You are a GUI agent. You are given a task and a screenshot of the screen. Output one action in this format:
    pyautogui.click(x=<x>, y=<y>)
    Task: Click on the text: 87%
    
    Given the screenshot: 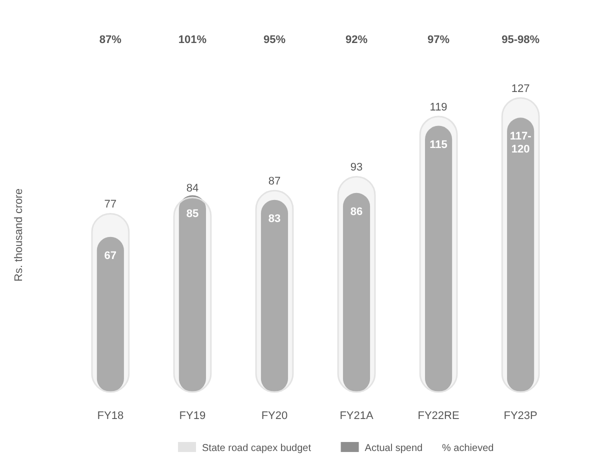 What is the action you would take?
    pyautogui.click(x=110, y=40)
    